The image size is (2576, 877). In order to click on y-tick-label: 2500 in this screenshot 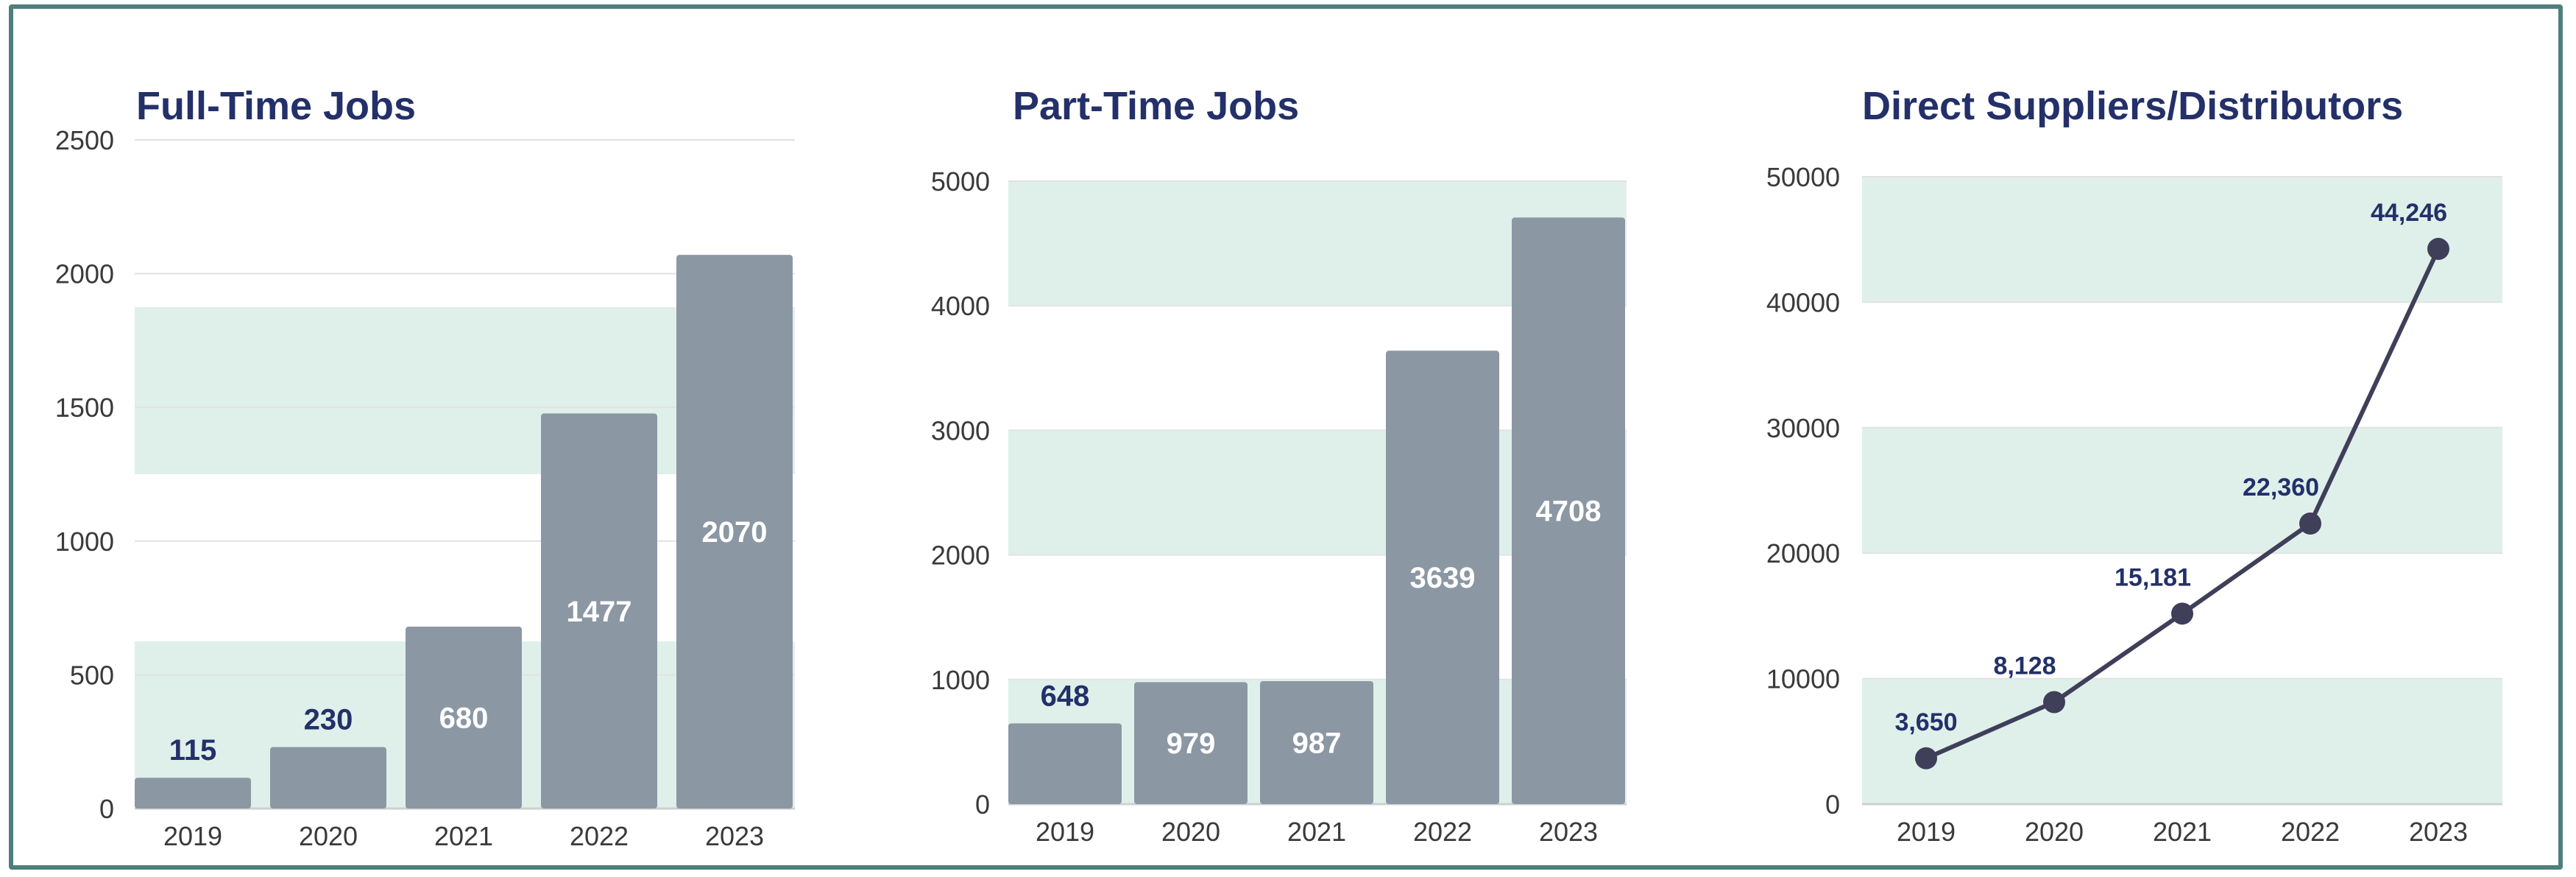, I will do `click(84, 140)`.